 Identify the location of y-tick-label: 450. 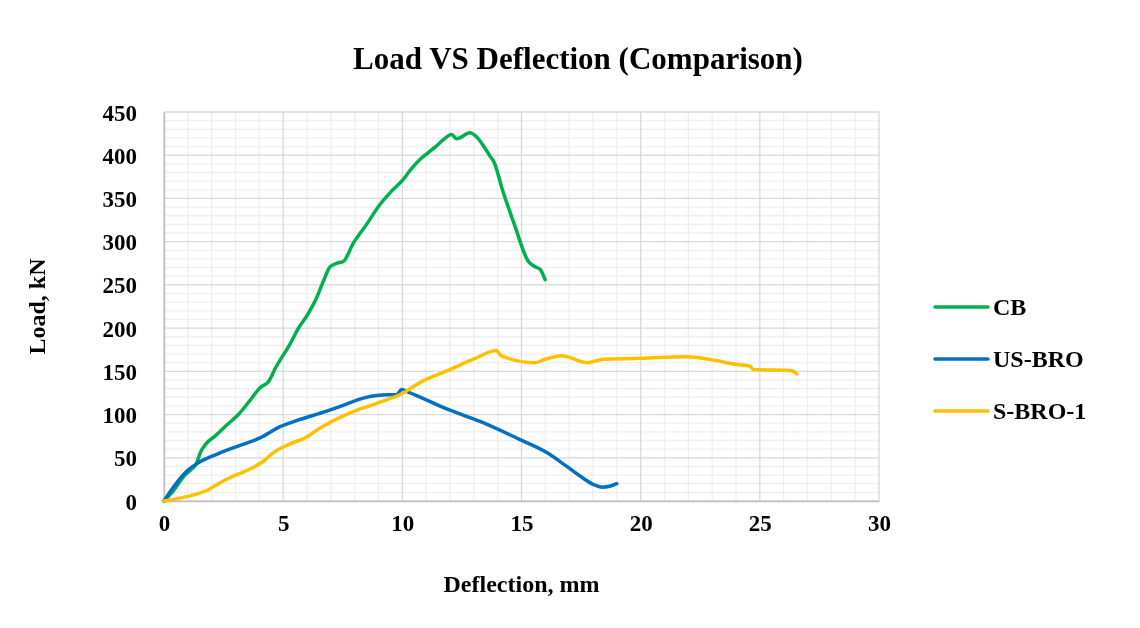
(119, 113).